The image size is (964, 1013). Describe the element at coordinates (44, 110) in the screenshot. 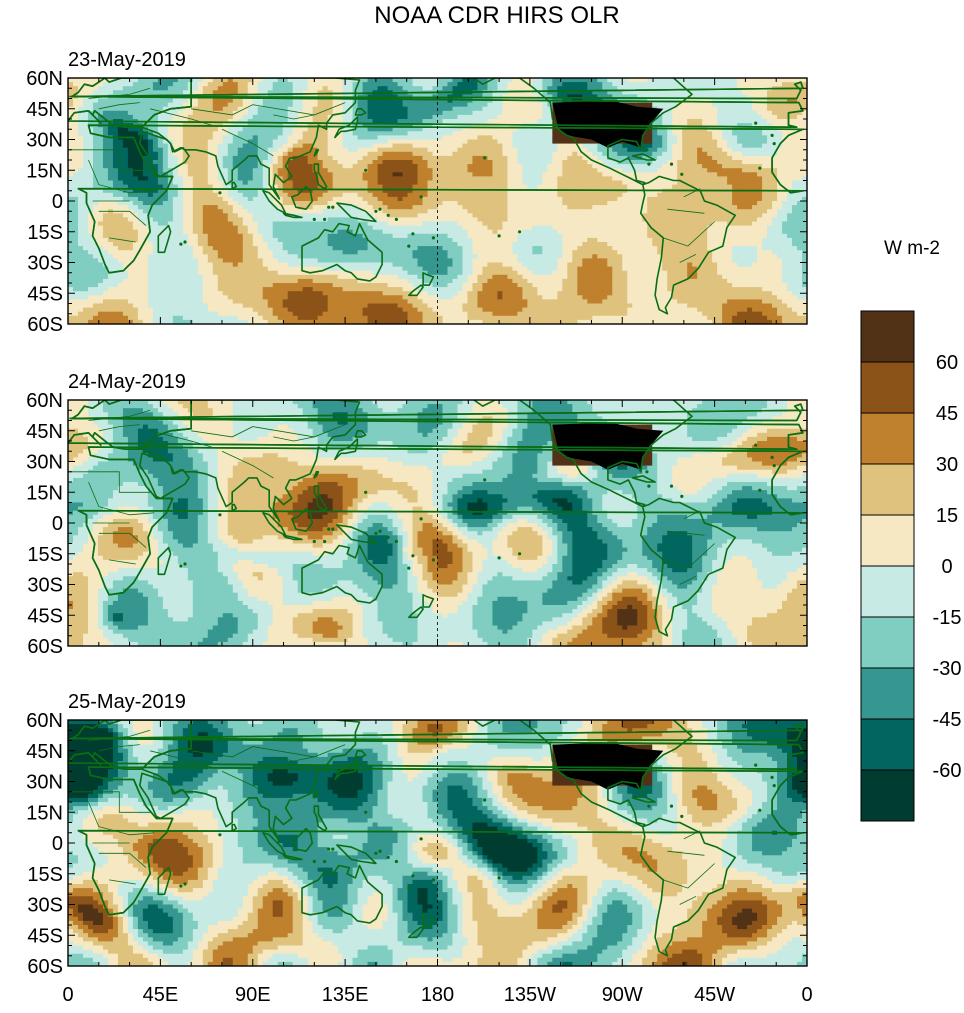

I see `lat-label: 45N` at that location.